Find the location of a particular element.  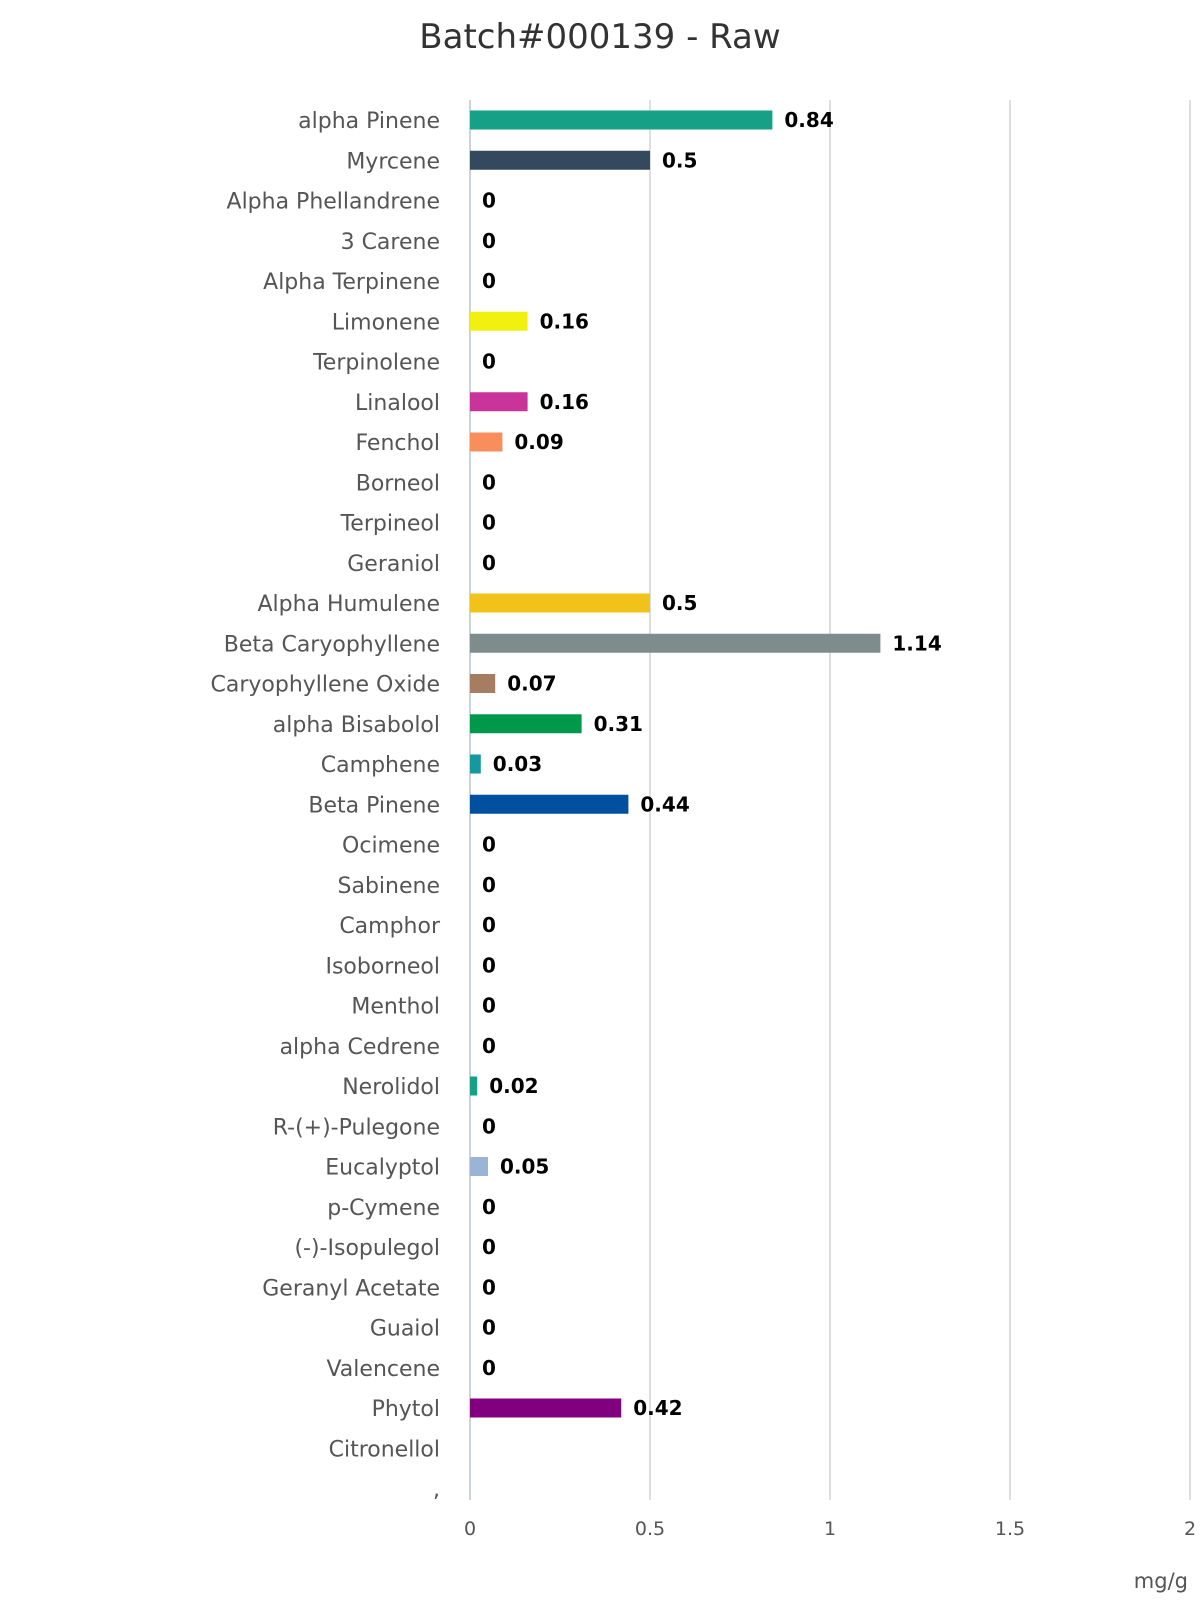

data-label: 0.03 is located at coordinates (517, 764).